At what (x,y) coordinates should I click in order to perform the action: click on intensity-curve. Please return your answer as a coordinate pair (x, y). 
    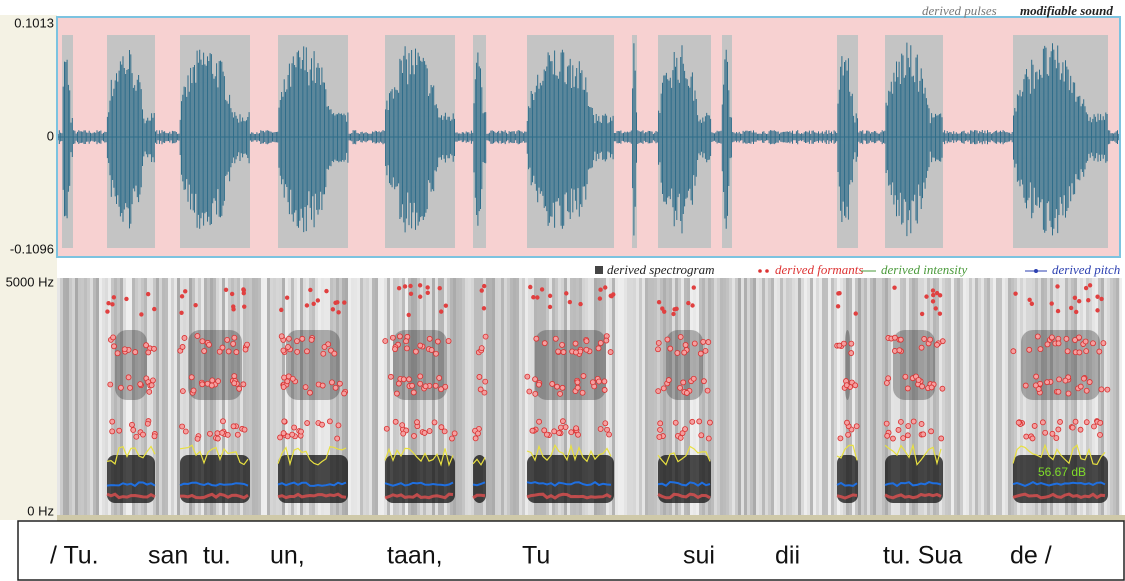
    Looking at the image, I should click on (913, 454).